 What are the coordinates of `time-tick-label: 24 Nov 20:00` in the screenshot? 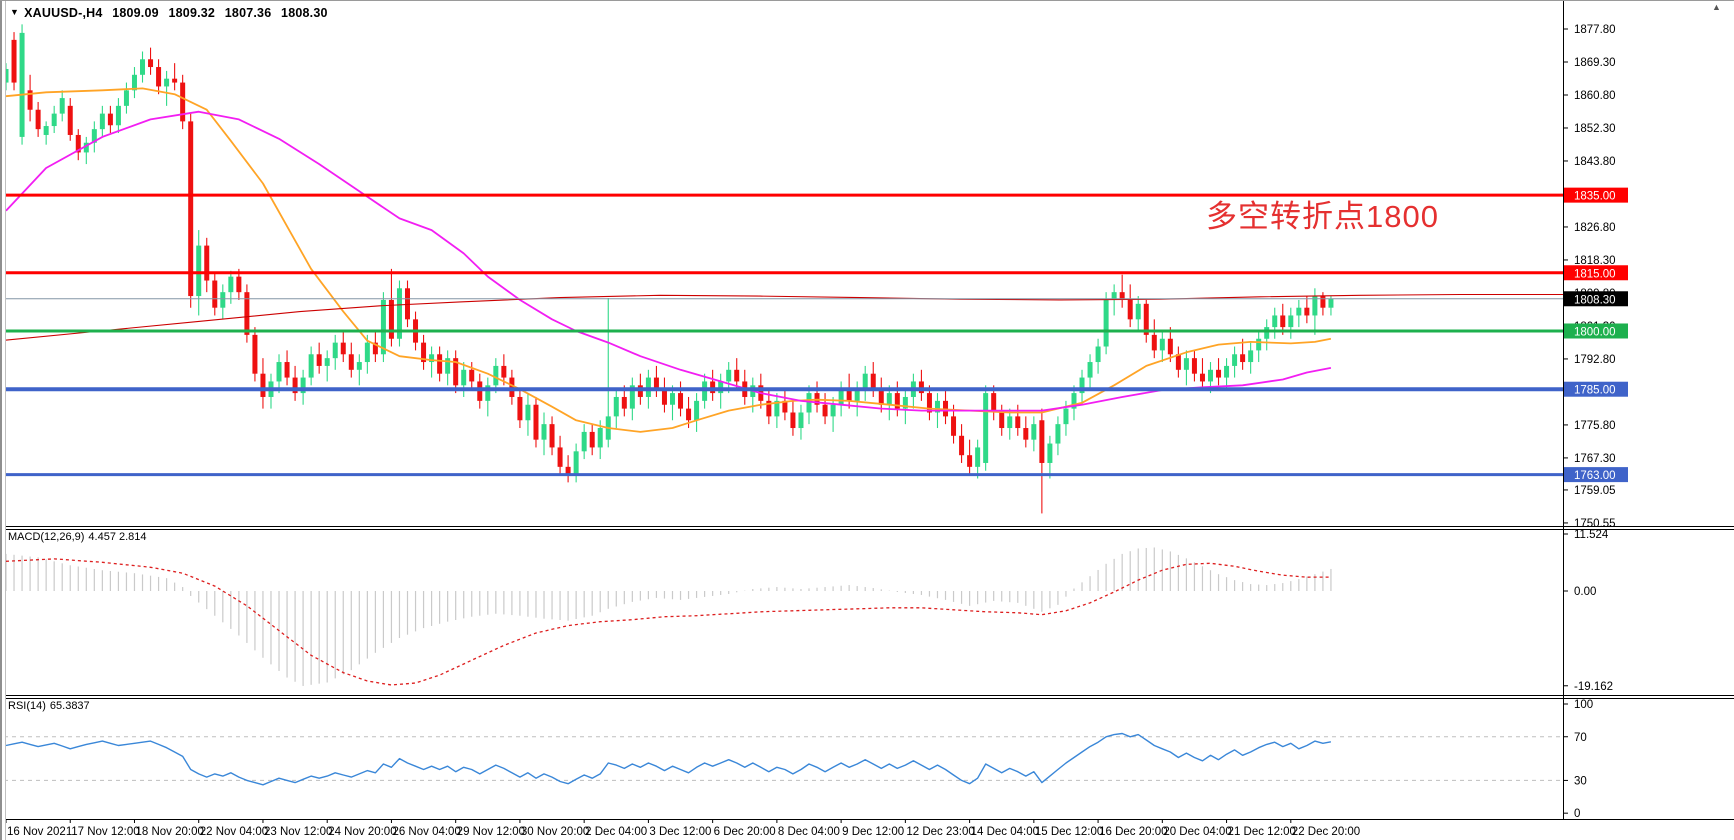 It's located at (362, 832).